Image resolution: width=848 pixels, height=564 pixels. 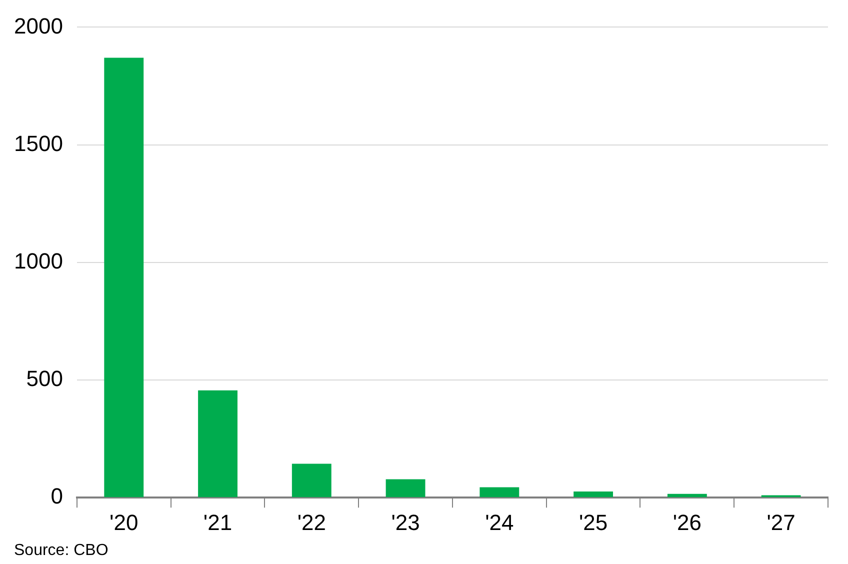 I want to click on y-tick-label: 0, so click(x=56, y=496).